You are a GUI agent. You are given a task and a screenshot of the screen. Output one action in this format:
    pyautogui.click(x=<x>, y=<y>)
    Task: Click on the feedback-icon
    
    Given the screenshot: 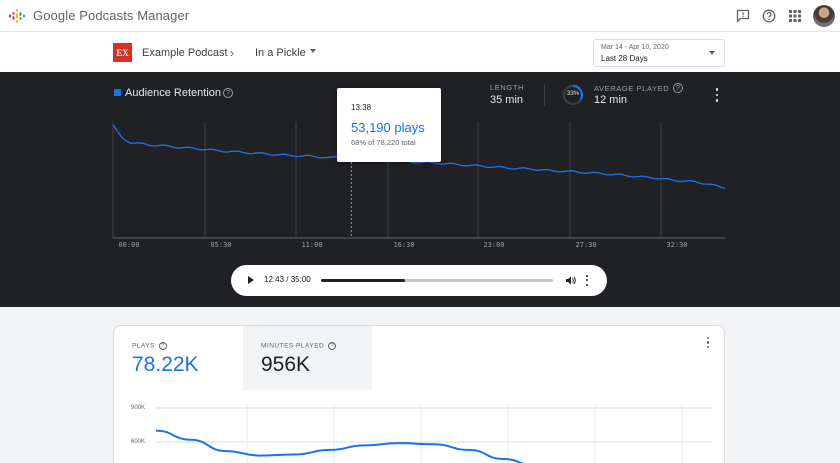 What is the action you would take?
    pyautogui.click(x=743, y=16)
    